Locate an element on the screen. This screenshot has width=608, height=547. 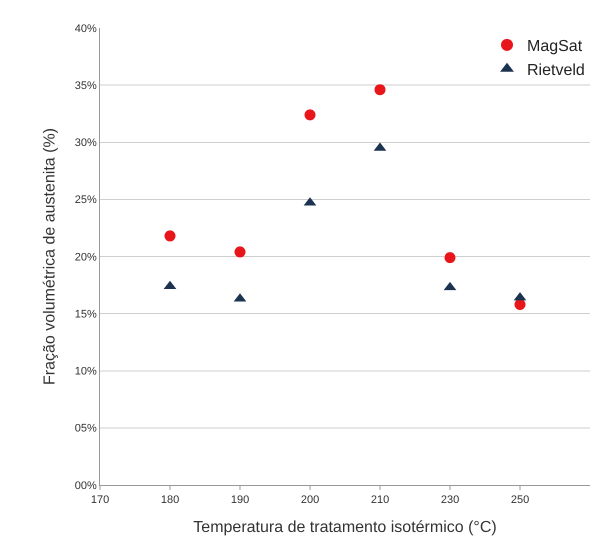
x-tick-label: 170 is located at coordinates (100, 500).